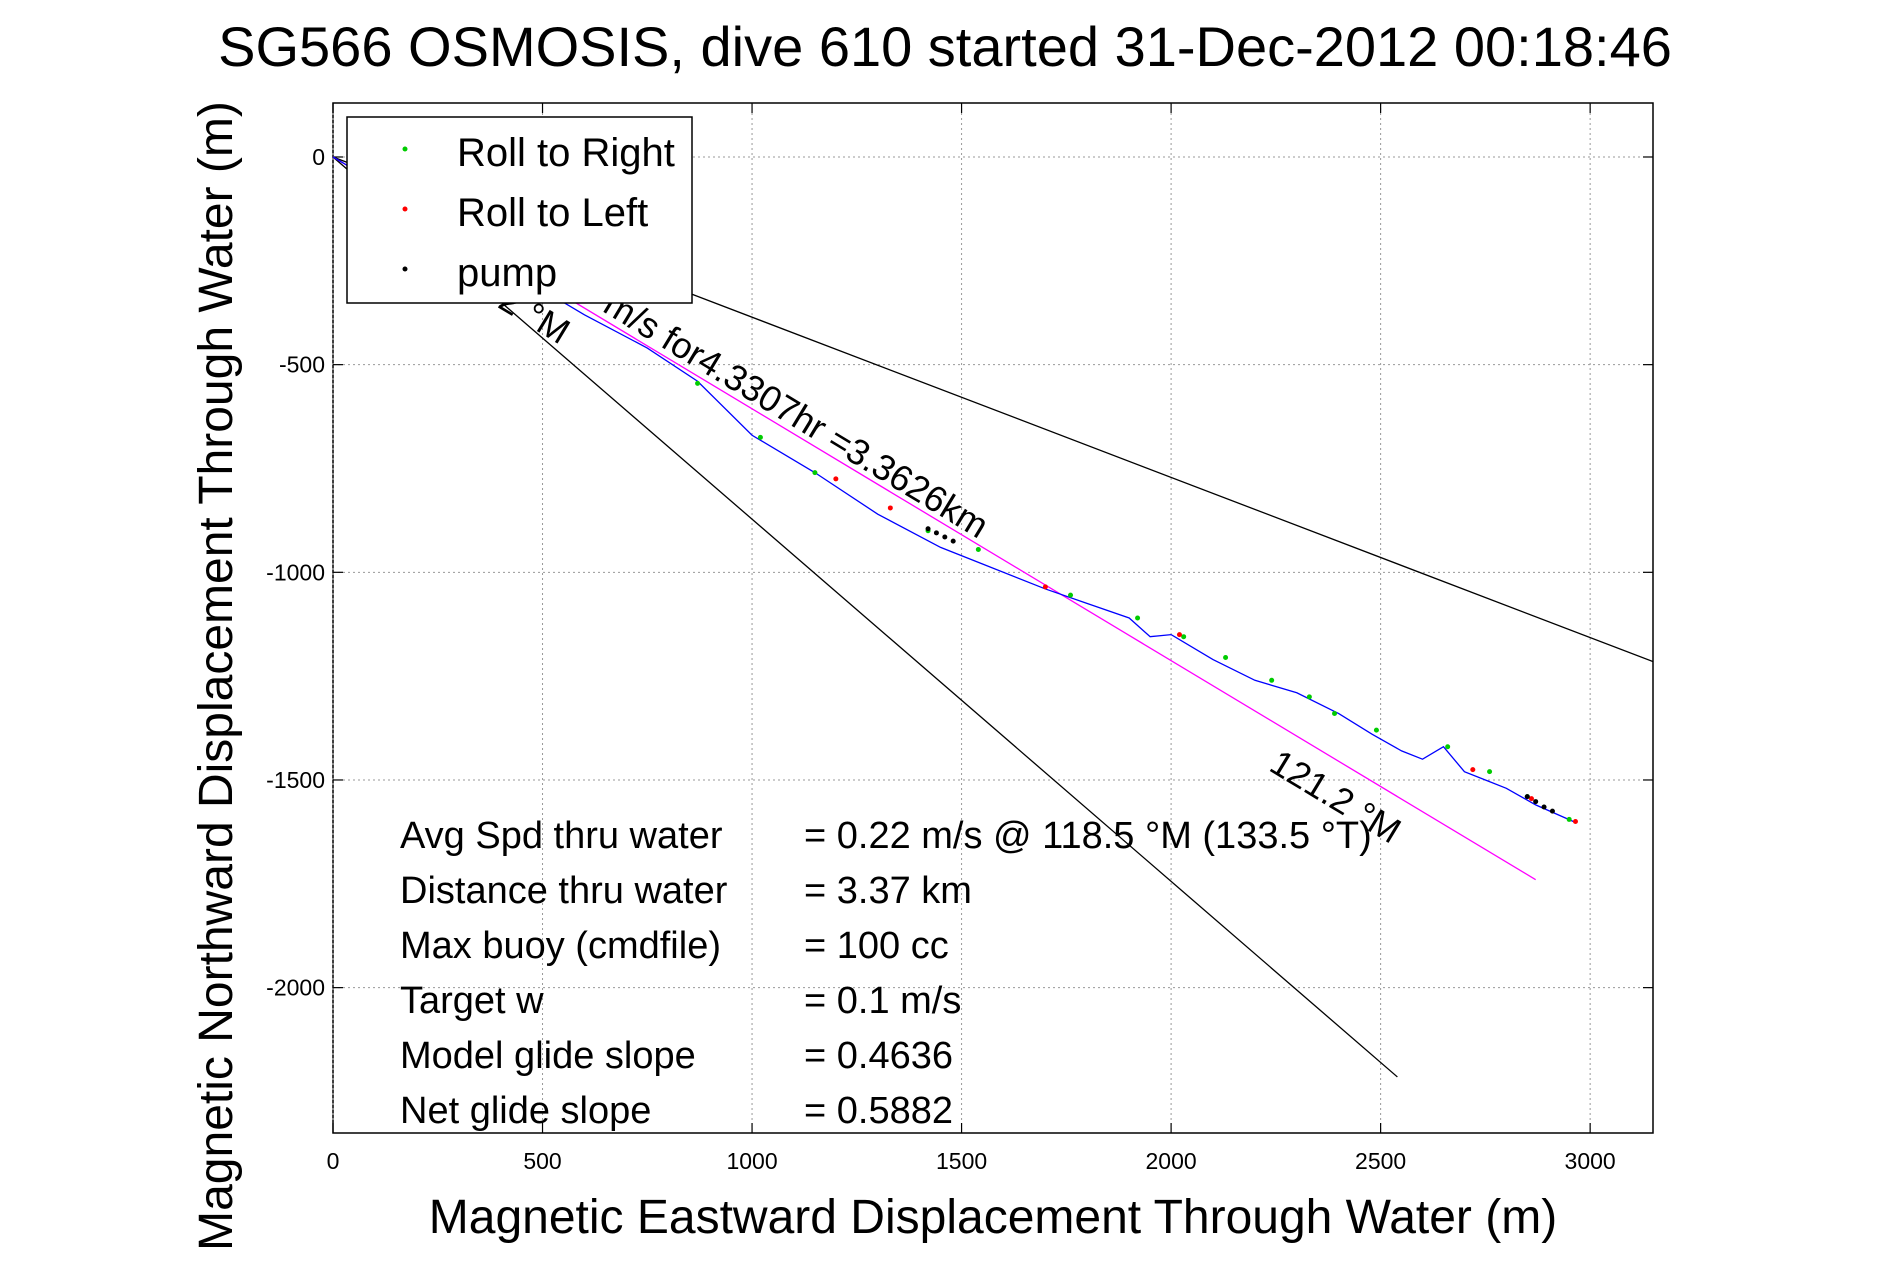 The width and height of the screenshot is (1891, 1262). I want to click on x-tick-label: 2000, so click(1171, 1161).